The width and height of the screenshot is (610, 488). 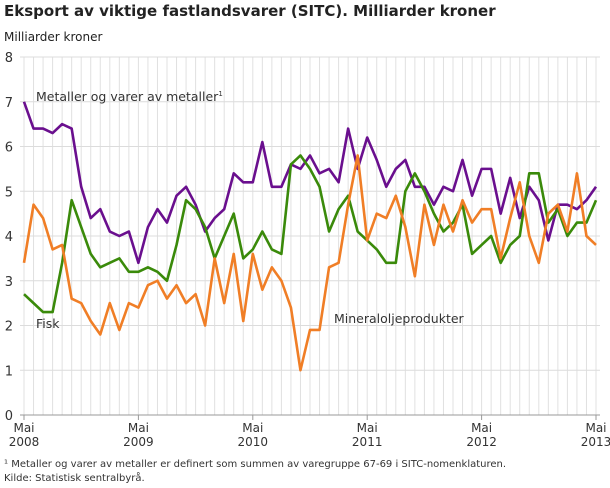 I want to click on x-tick-year: 2013, so click(x=595, y=442).